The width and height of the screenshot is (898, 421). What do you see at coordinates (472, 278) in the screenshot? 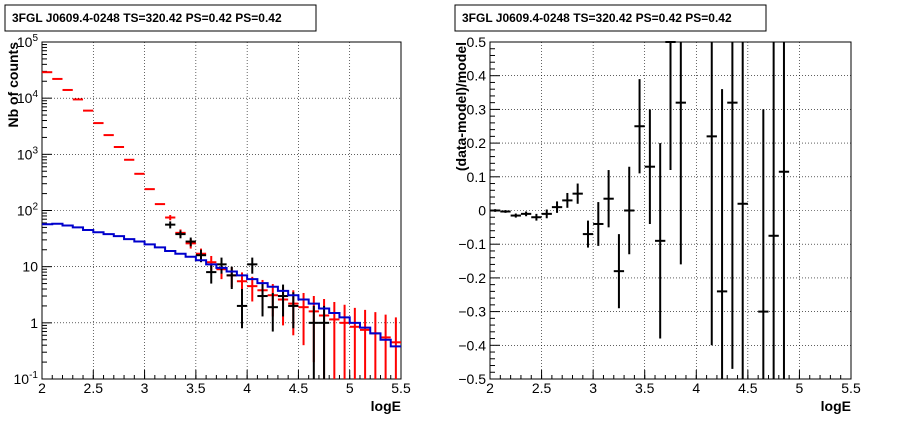
I see `y-tick-label: −0.2` at bounding box center [472, 278].